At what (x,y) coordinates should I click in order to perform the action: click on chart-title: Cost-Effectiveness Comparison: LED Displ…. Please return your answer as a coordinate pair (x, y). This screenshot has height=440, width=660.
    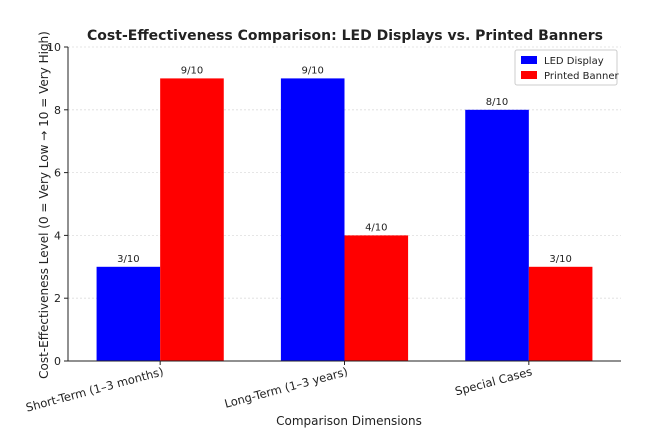
    Looking at the image, I should click on (345, 36).